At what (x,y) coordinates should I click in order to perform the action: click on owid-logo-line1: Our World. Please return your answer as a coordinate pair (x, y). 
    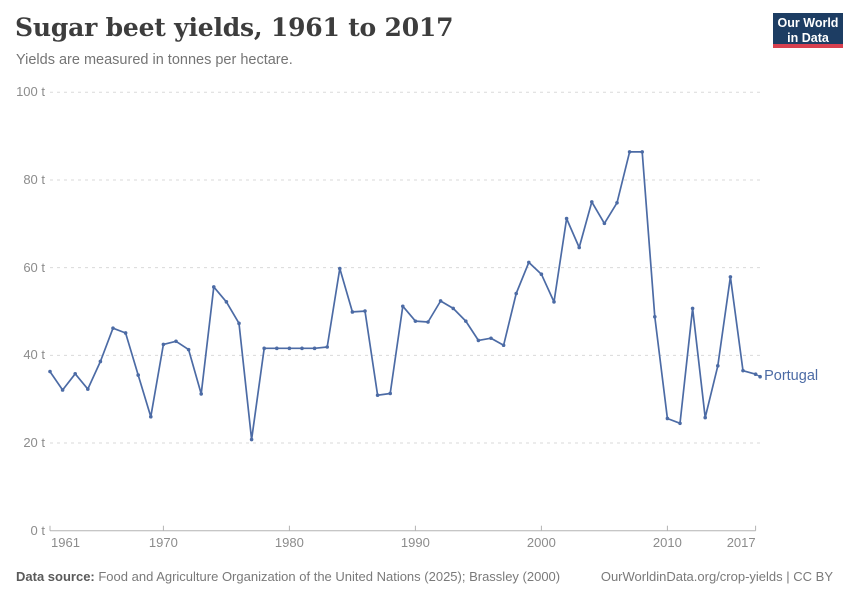
    Looking at the image, I should click on (808, 23).